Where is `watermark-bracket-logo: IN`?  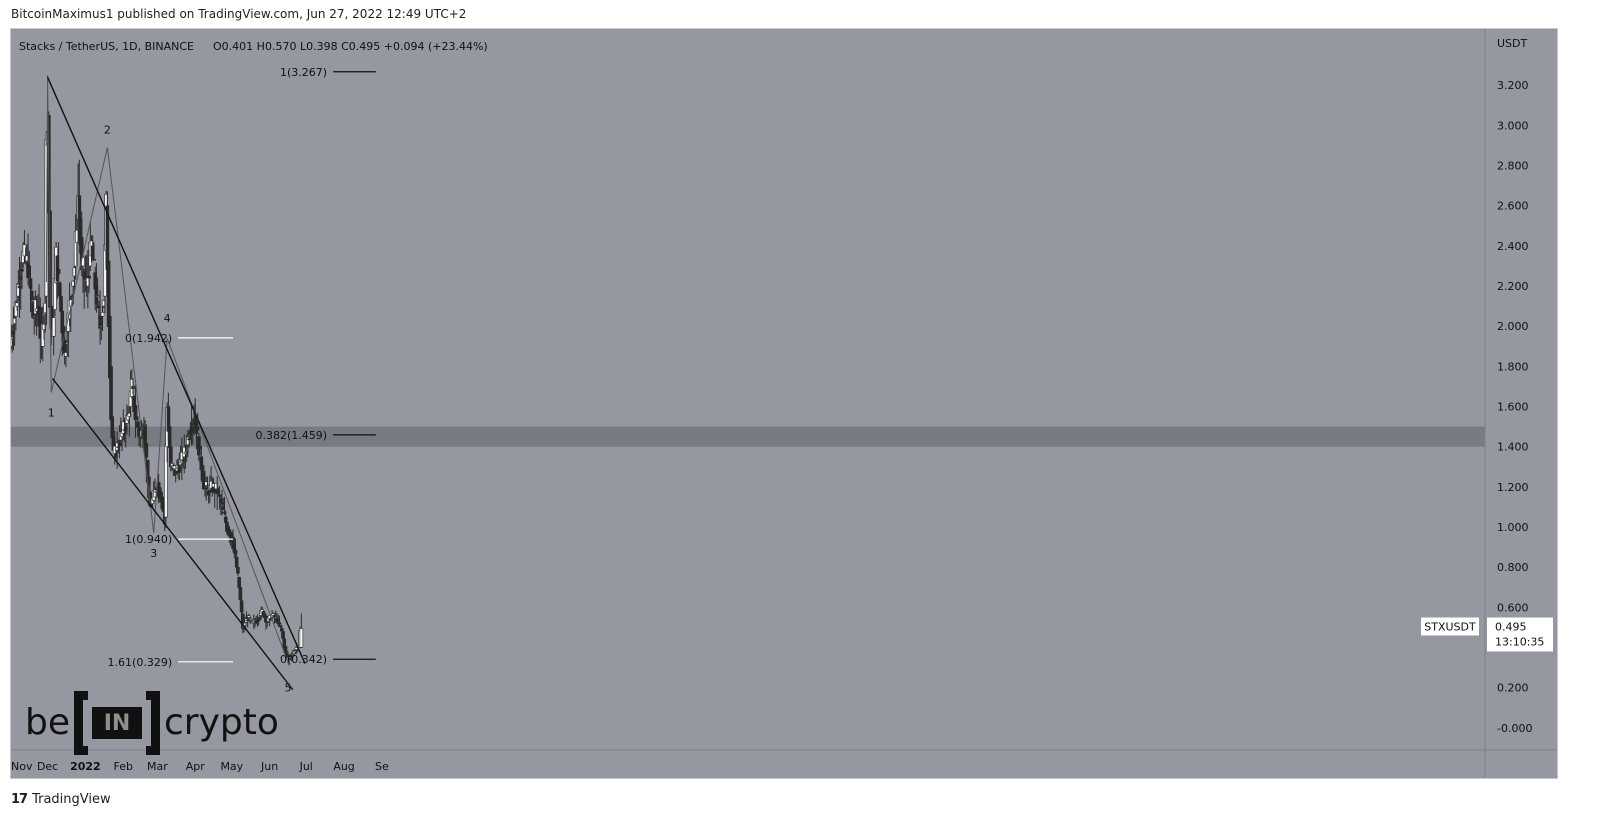
watermark-bracket-logo: IN is located at coordinates (117, 723).